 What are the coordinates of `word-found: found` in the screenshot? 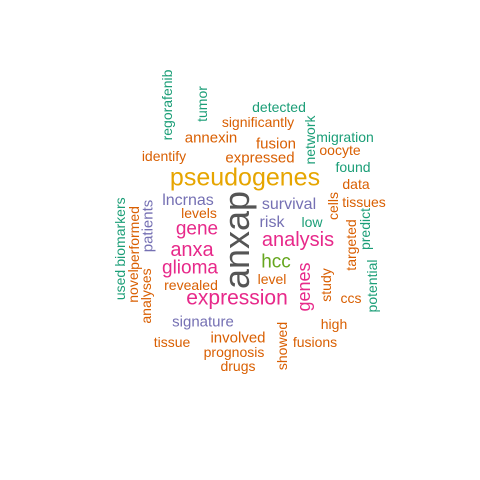 It's located at (353, 167).